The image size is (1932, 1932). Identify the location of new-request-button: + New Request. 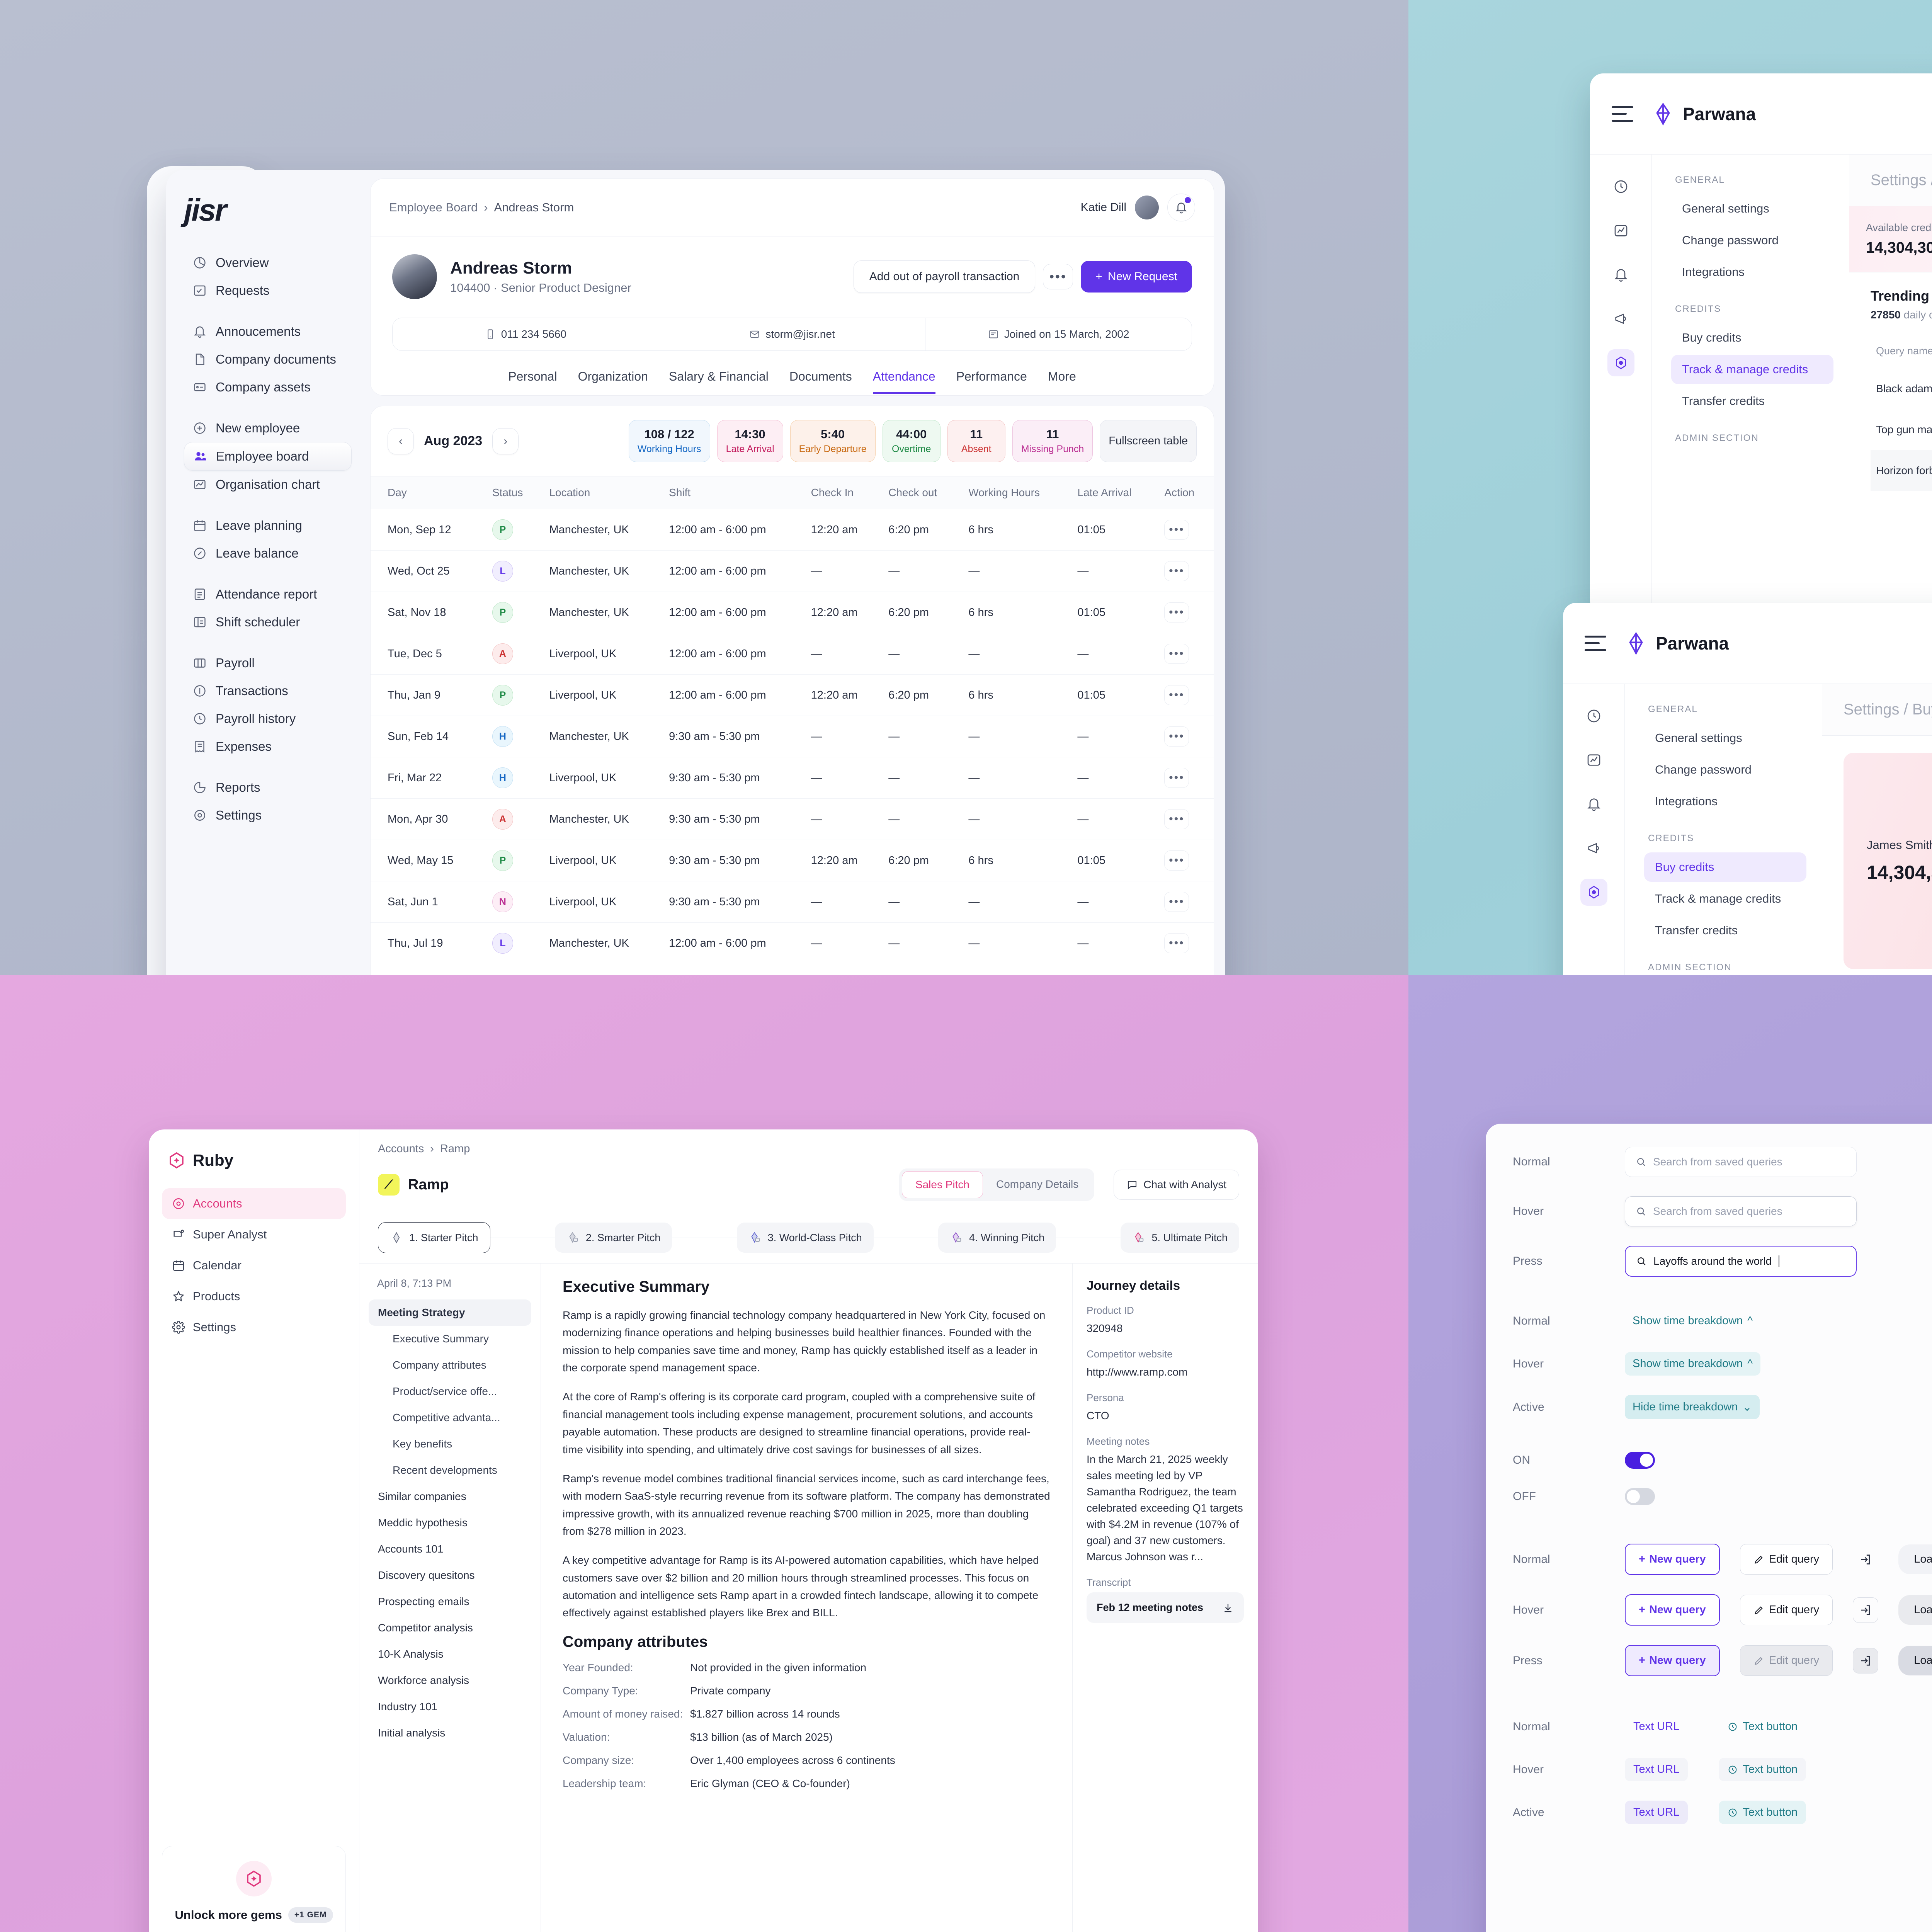
(1136, 277).